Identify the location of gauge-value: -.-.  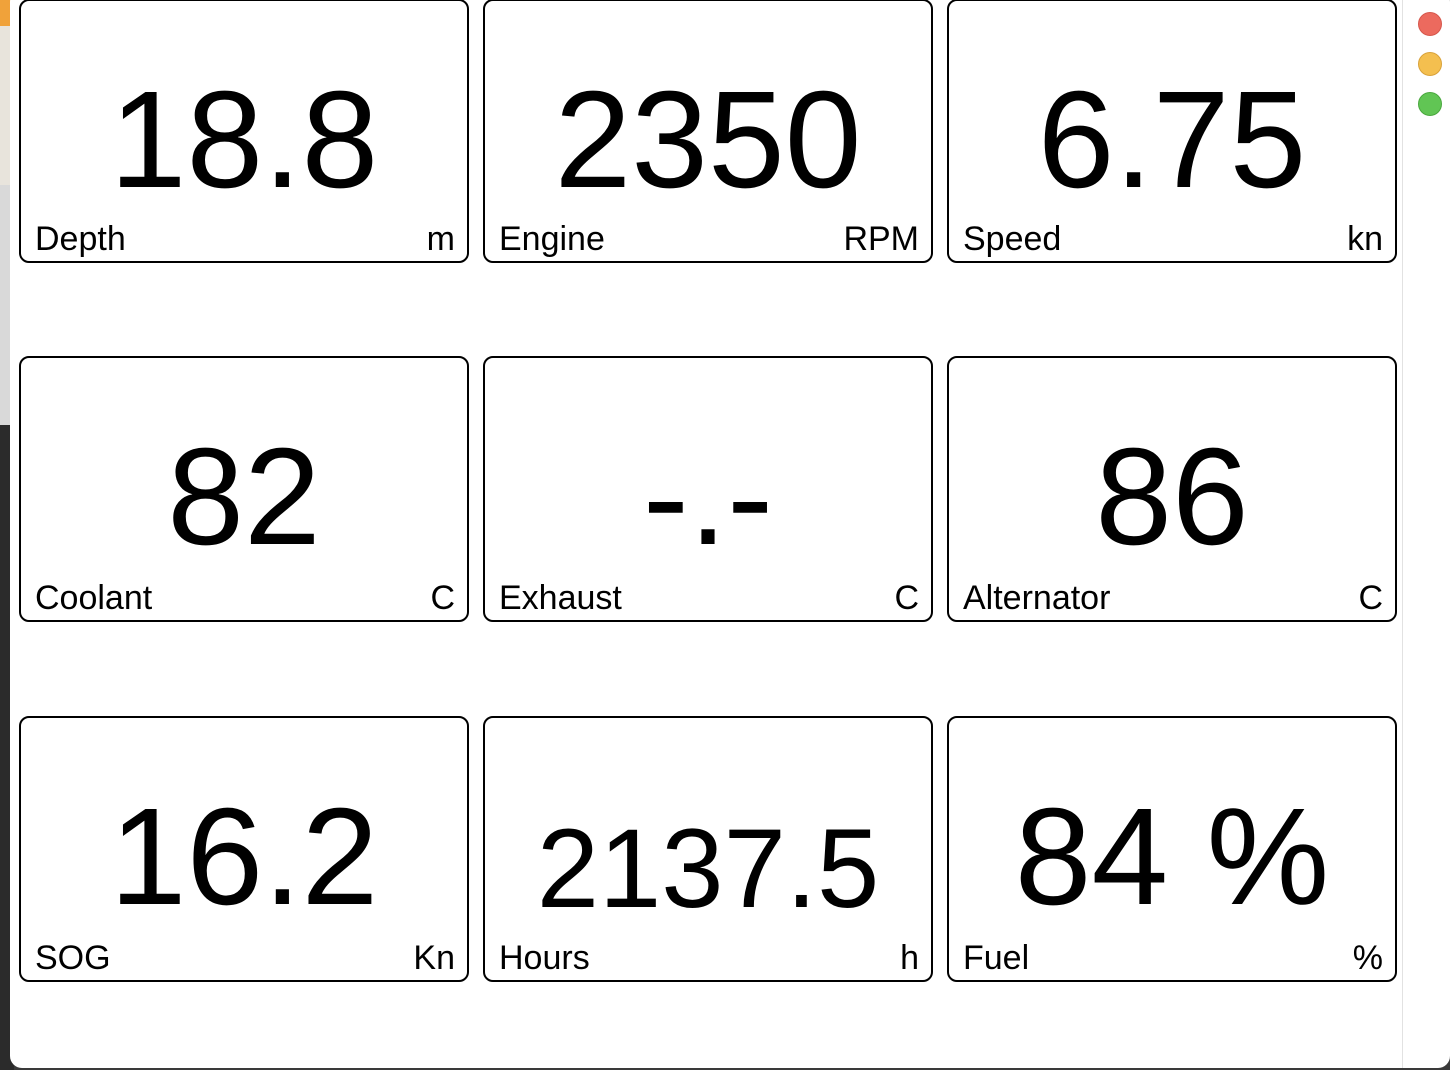
(708, 497).